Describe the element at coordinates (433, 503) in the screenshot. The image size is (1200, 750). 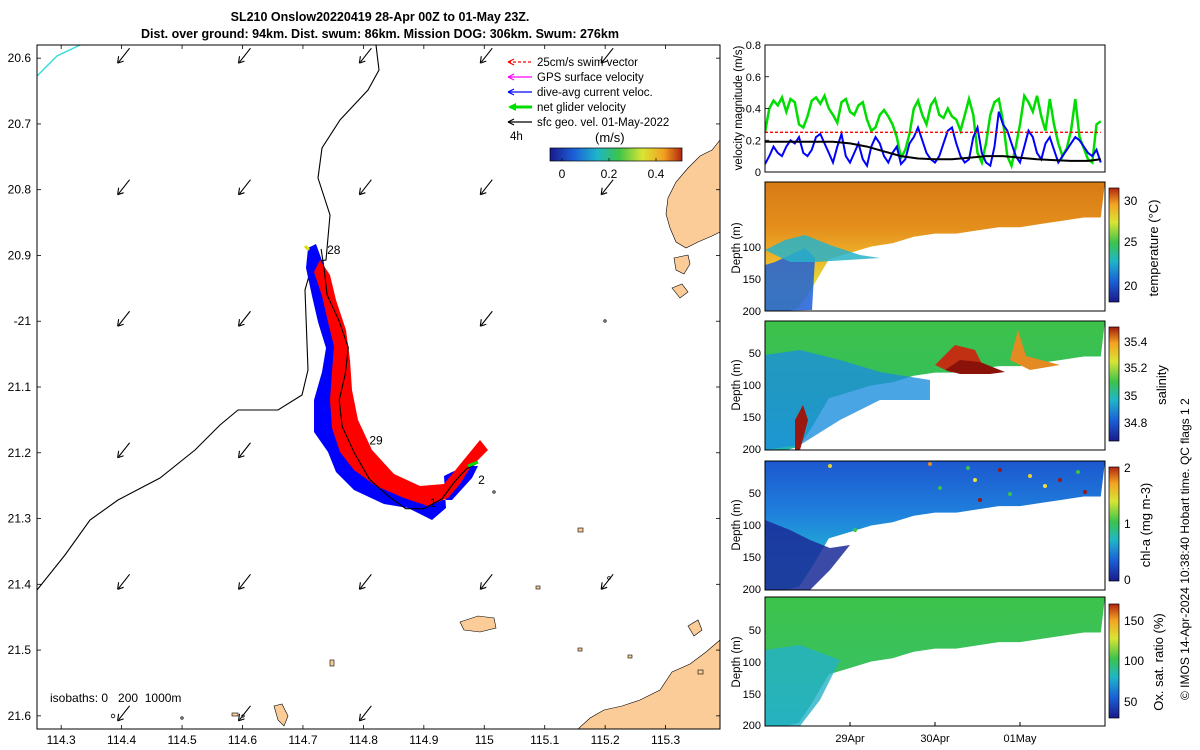
I see `day-label: 1` at that location.